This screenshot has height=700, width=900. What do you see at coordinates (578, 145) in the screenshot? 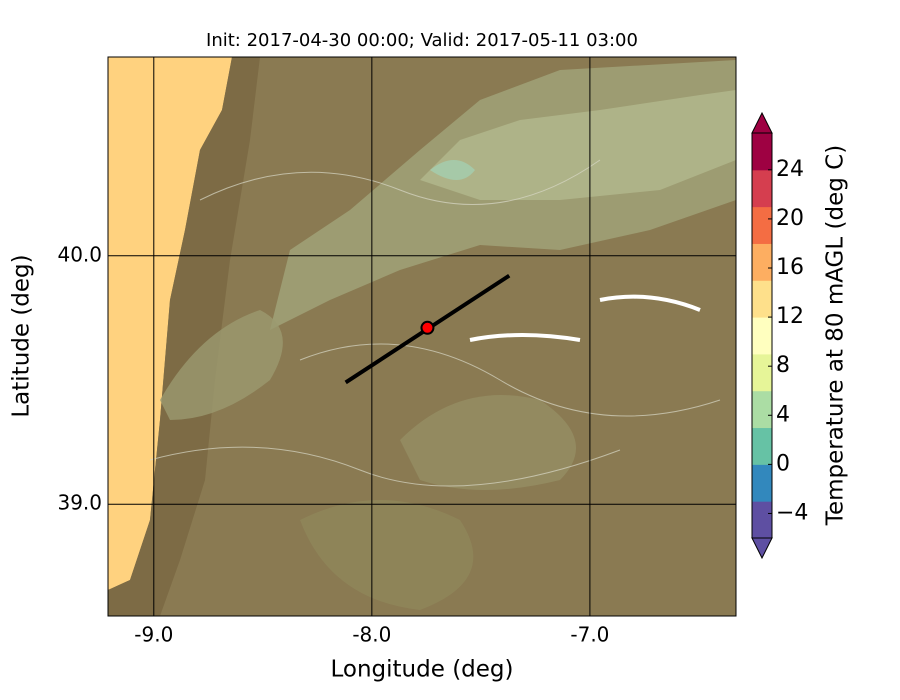
I see `highland-peak` at bounding box center [578, 145].